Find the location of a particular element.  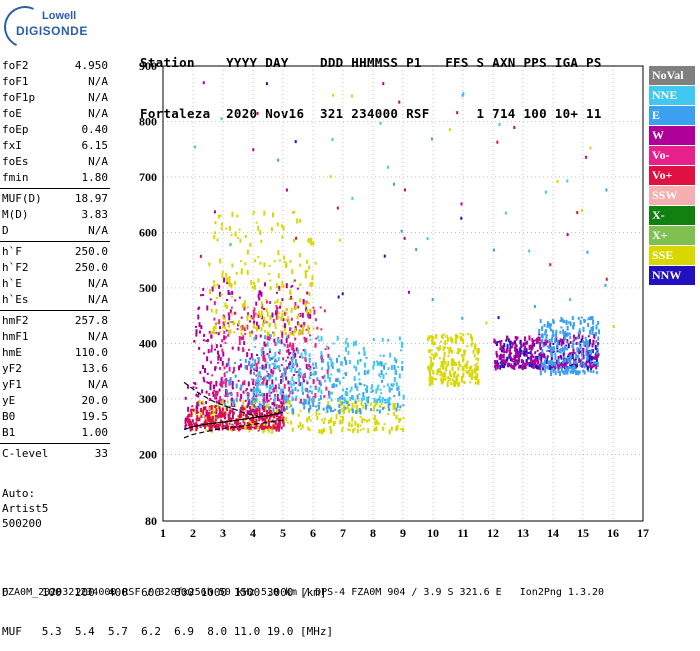

param-name: M(D) is located at coordinates (15, 214).